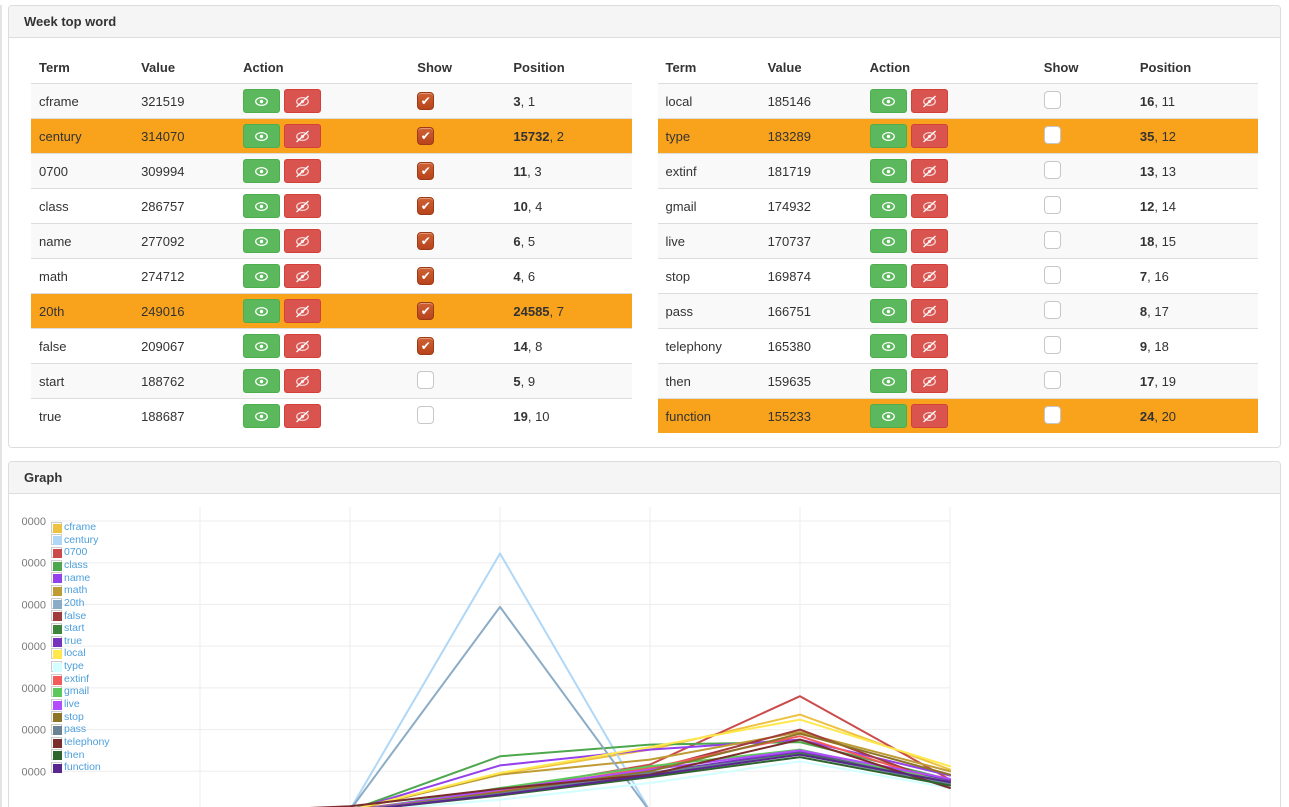 The height and width of the screenshot is (807, 1289). What do you see at coordinates (33, 731) in the screenshot?
I see `y-axis-tick-label: 100000` at bounding box center [33, 731].